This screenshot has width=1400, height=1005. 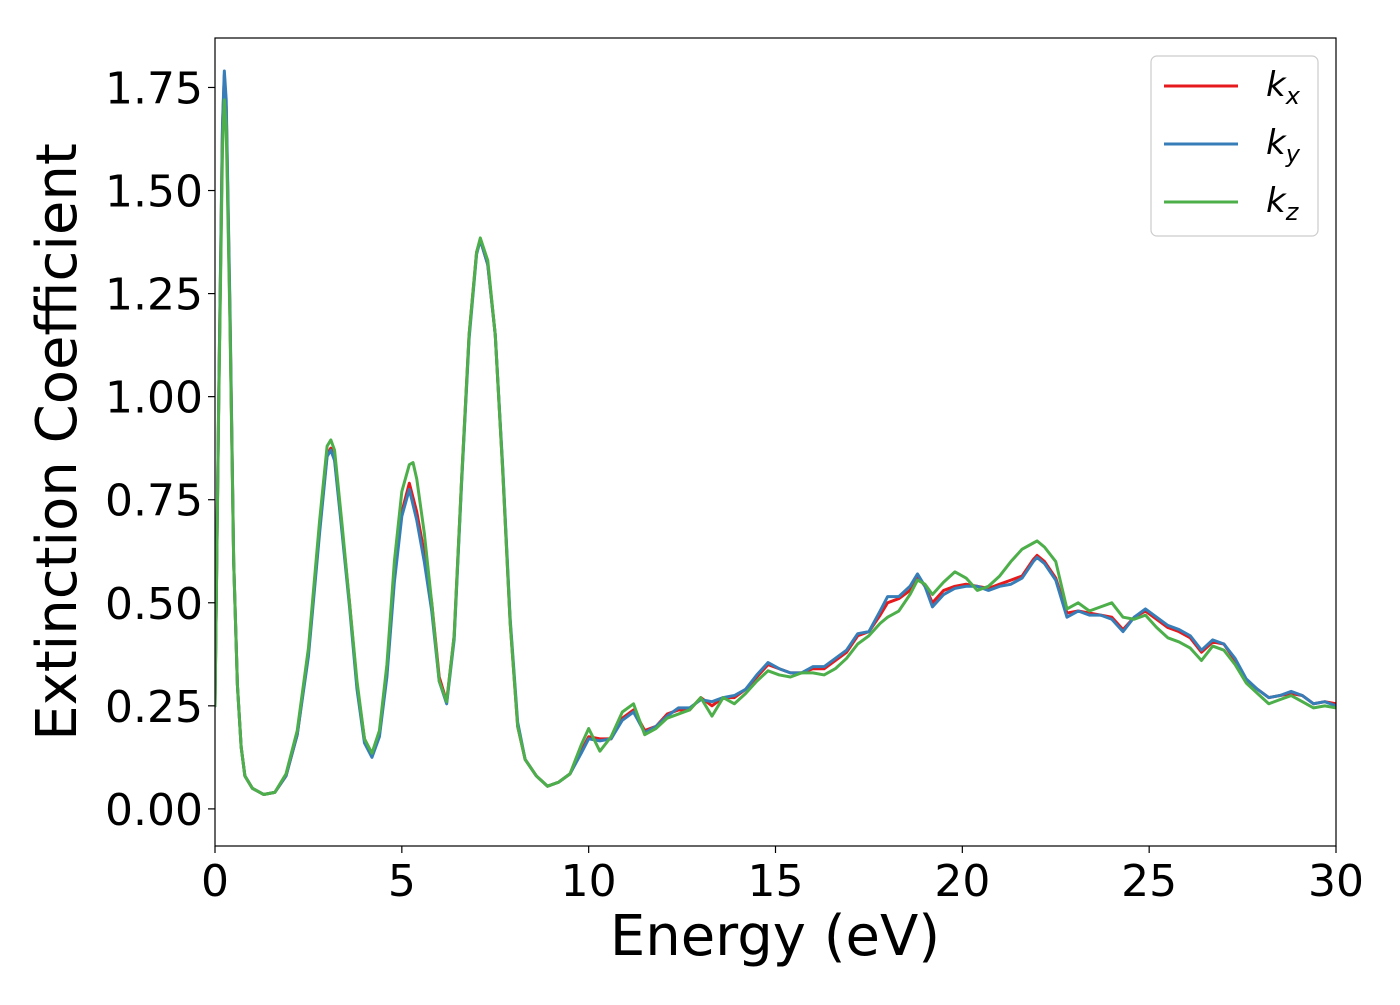 I want to click on y-axis: 0.00 0.25 0.50 0.75 1.00 1.25 1.50 1.75, so click(x=160, y=449).